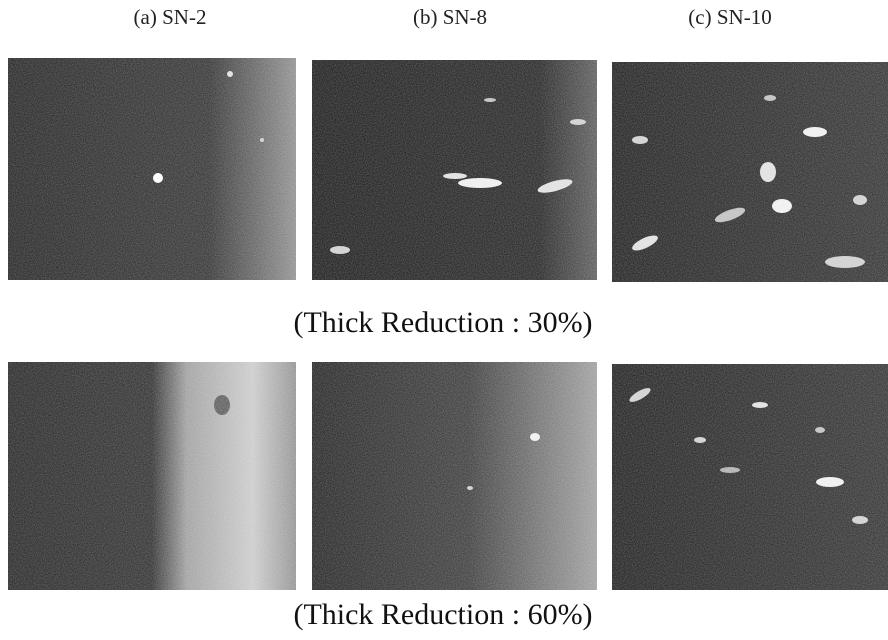 This screenshot has width=888, height=640. I want to click on row-caption: (Thick Reduction : 30%), so click(442, 322).